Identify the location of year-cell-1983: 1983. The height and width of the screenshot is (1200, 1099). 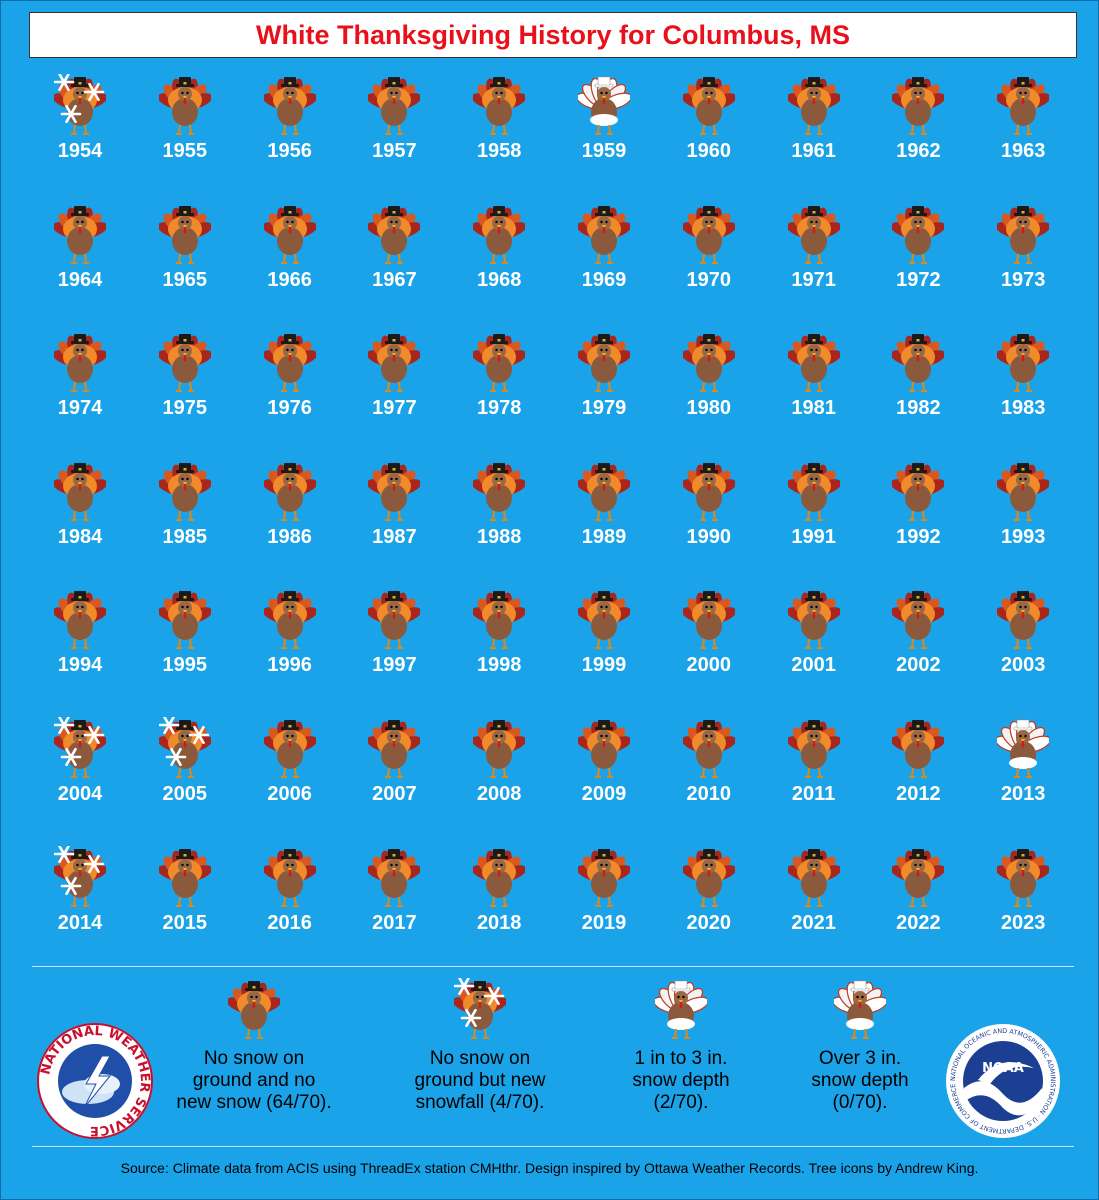
(1023, 382).